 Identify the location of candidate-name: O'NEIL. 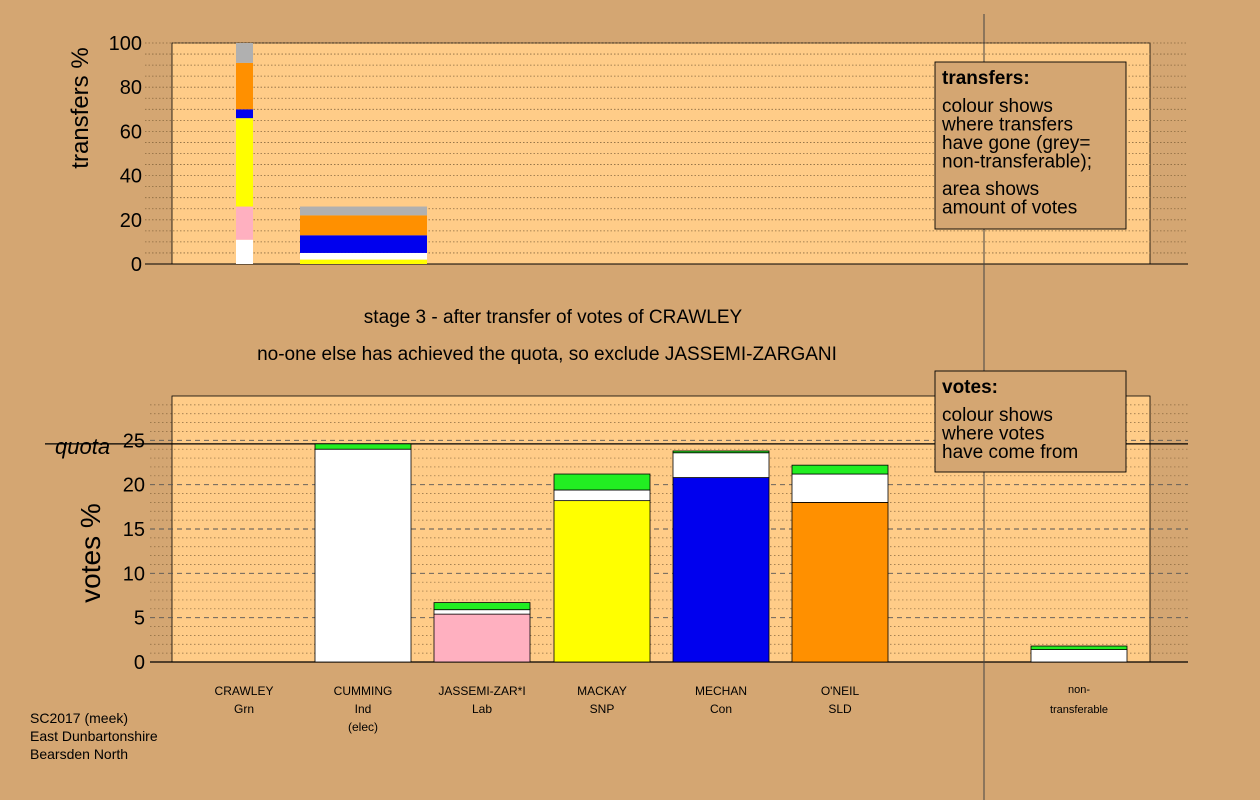
(840, 691).